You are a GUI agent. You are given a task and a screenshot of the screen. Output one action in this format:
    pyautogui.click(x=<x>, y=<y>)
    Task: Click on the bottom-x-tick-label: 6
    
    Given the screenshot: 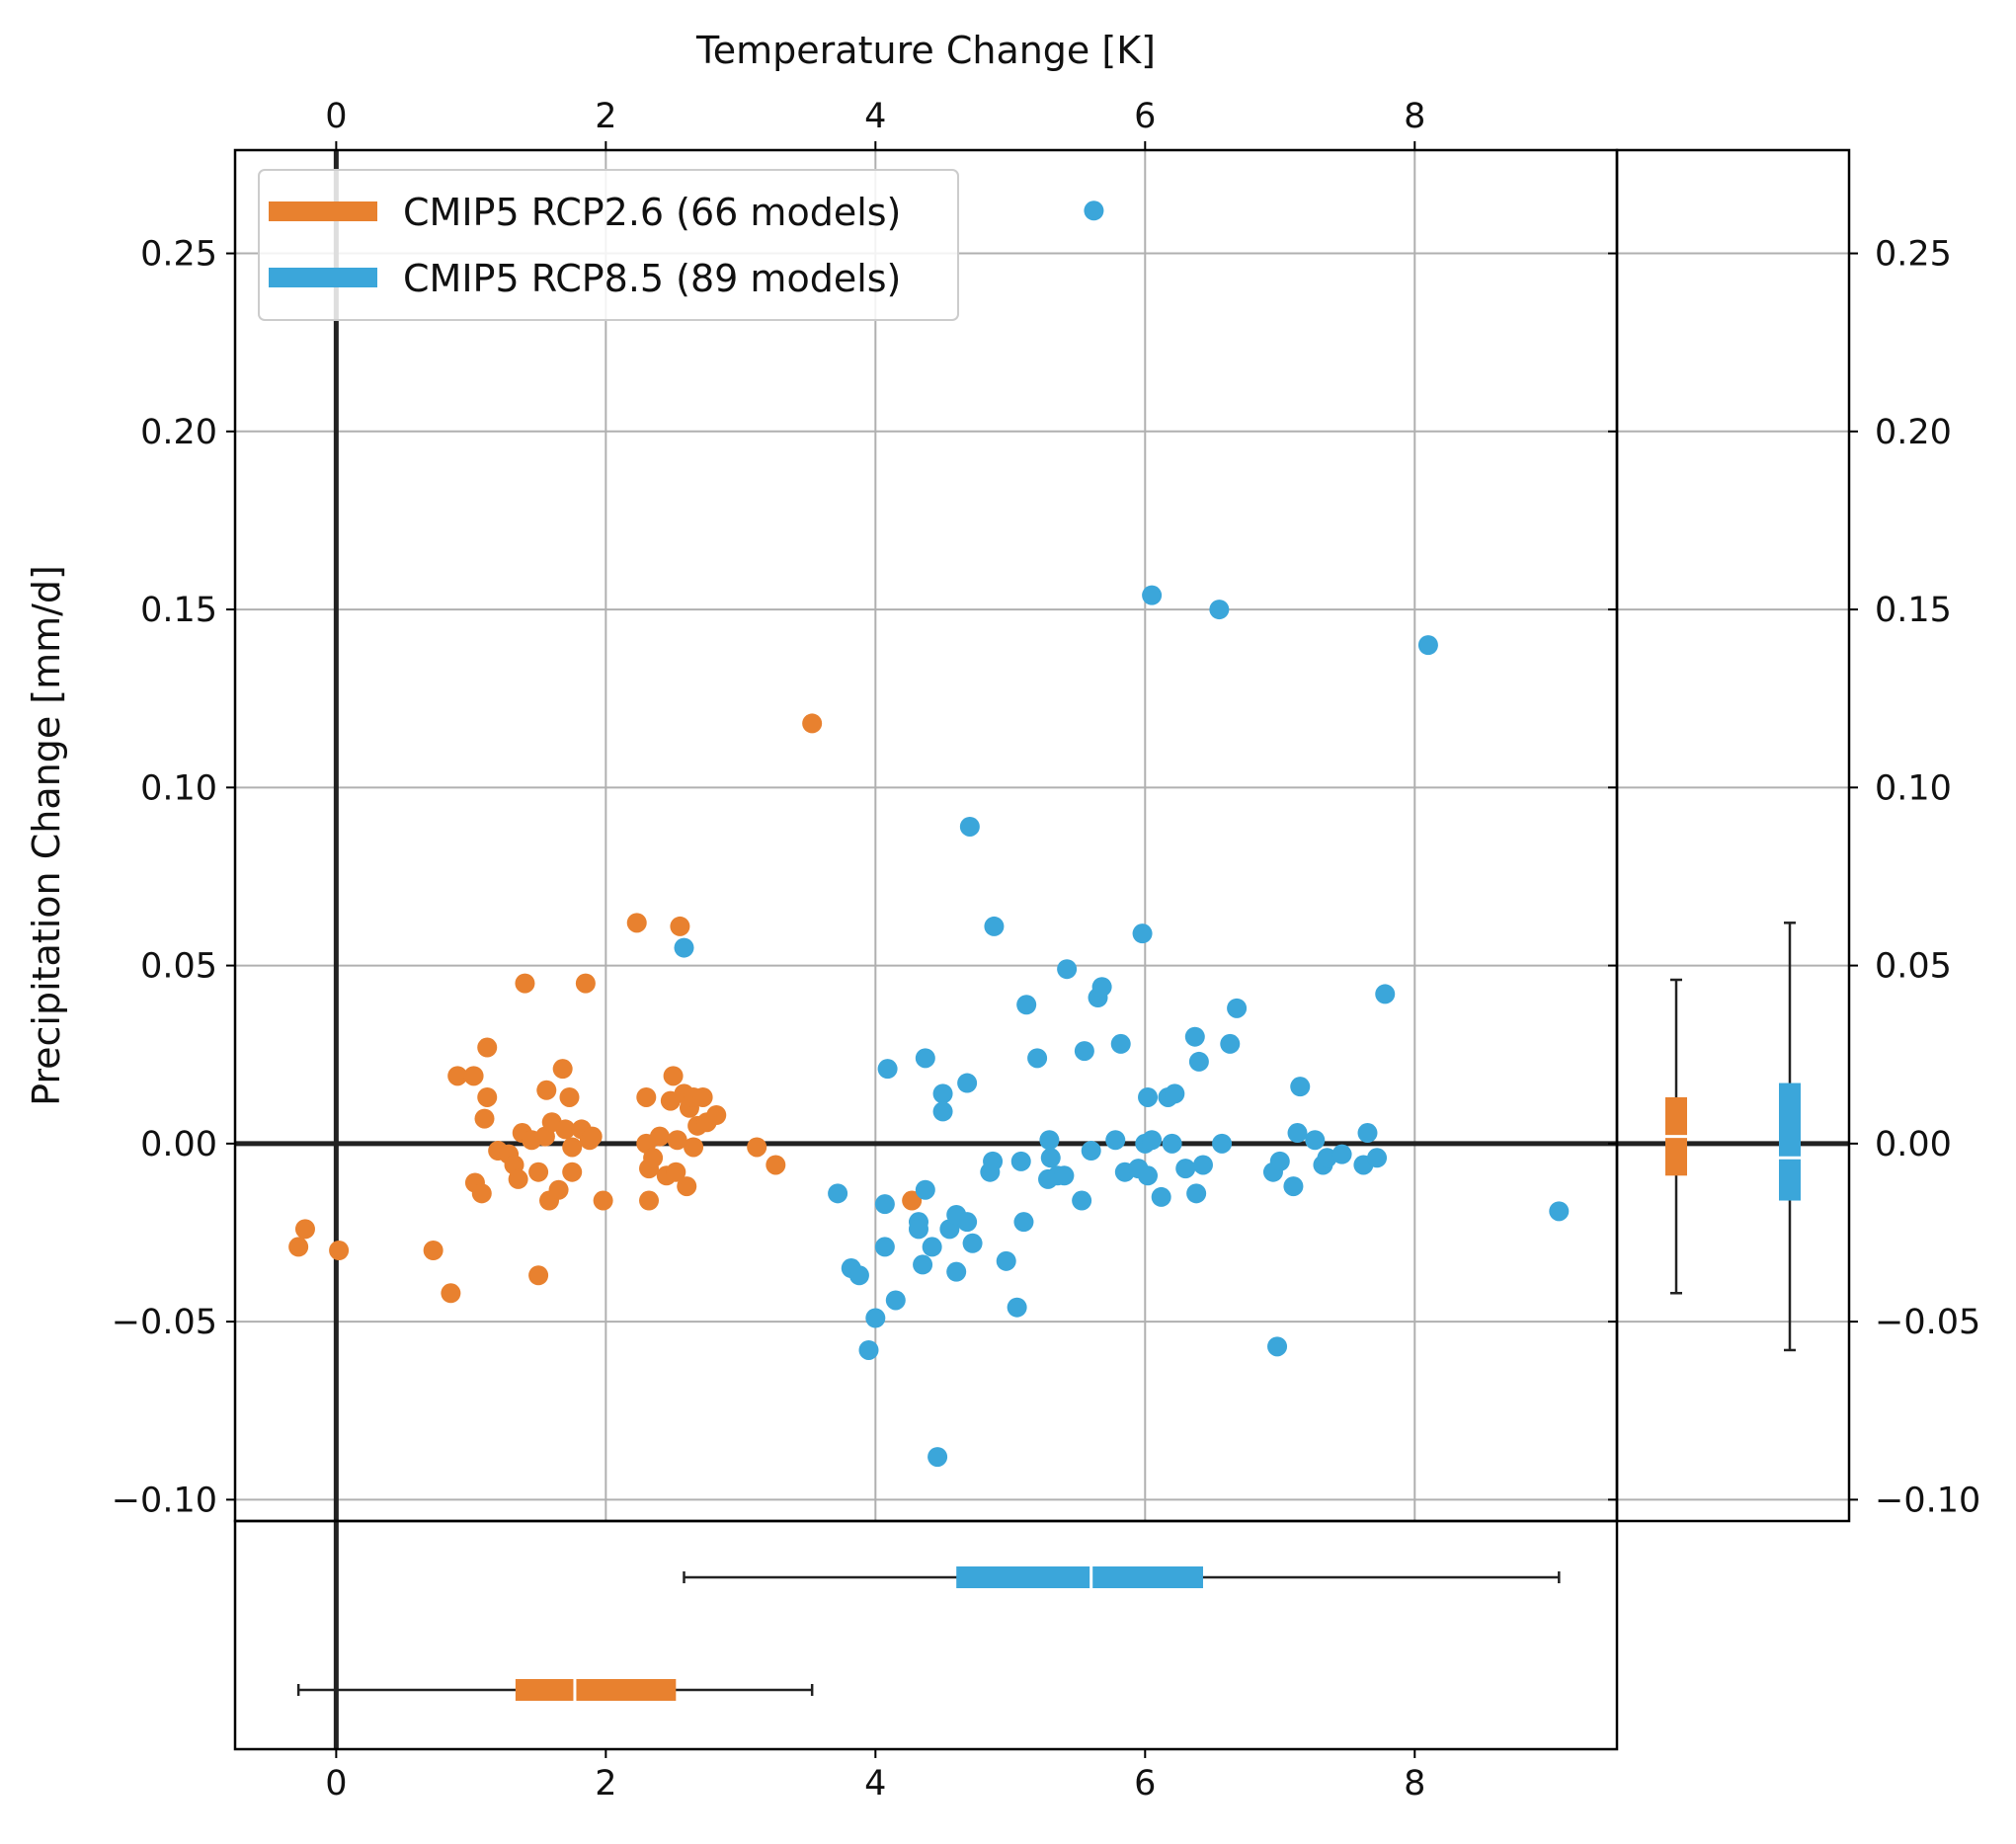 What is the action you would take?
    pyautogui.click(x=1145, y=1784)
    